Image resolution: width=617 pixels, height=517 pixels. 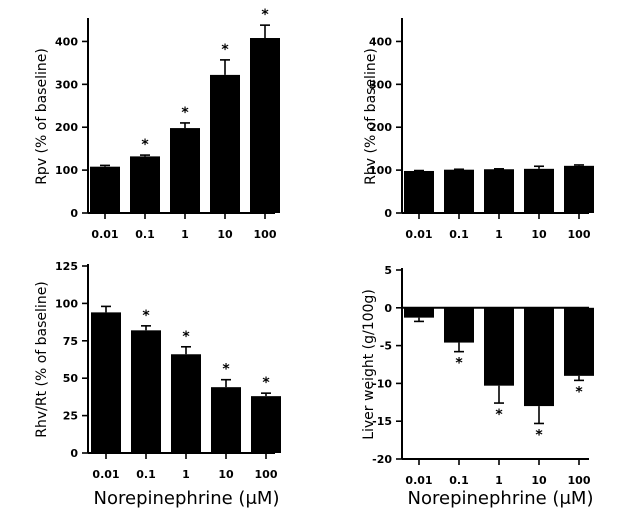 I want to click on y-tick-label: 75, so click(x=70, y=341).